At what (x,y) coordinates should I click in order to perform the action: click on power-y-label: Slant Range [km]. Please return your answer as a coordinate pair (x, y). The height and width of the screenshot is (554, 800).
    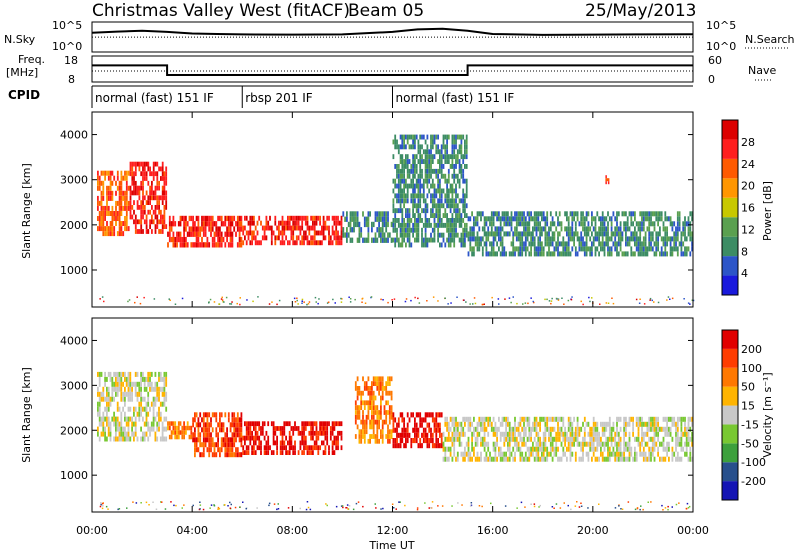
    Looking at the image, I should click on (26, 211).